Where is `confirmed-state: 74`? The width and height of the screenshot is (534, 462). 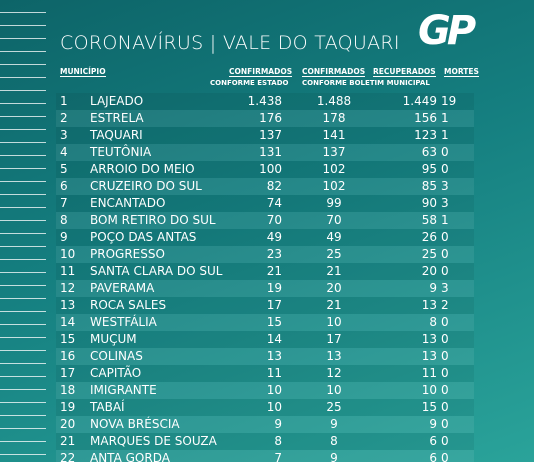
confirmed-state: 74 is located at coordinates (274, 203).